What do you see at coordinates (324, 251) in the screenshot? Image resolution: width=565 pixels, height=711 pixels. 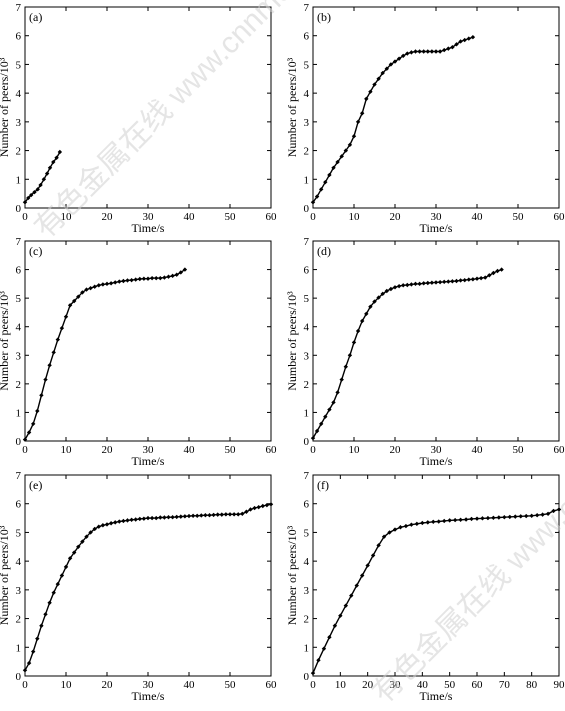 I see `panel-label: (d)` at bounding box center [324, 251].